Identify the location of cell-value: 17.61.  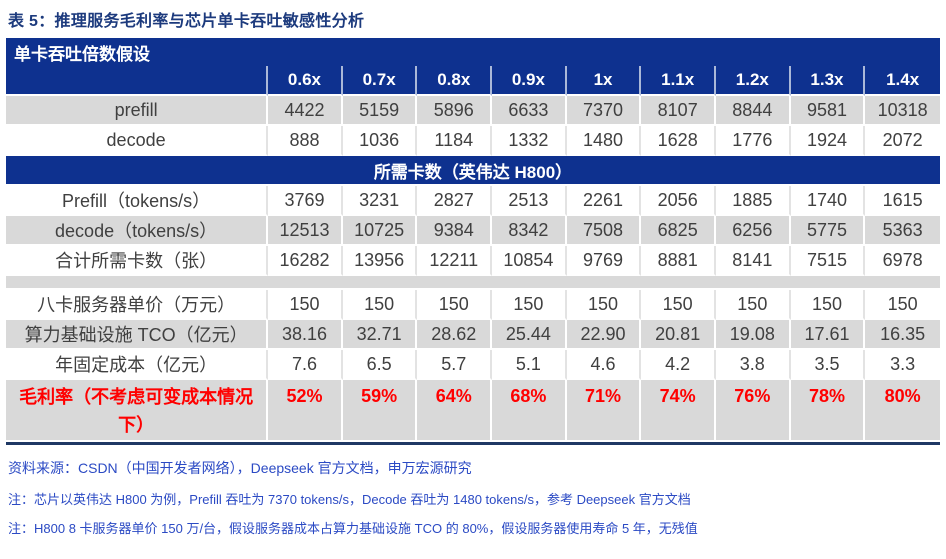
(828, 335).